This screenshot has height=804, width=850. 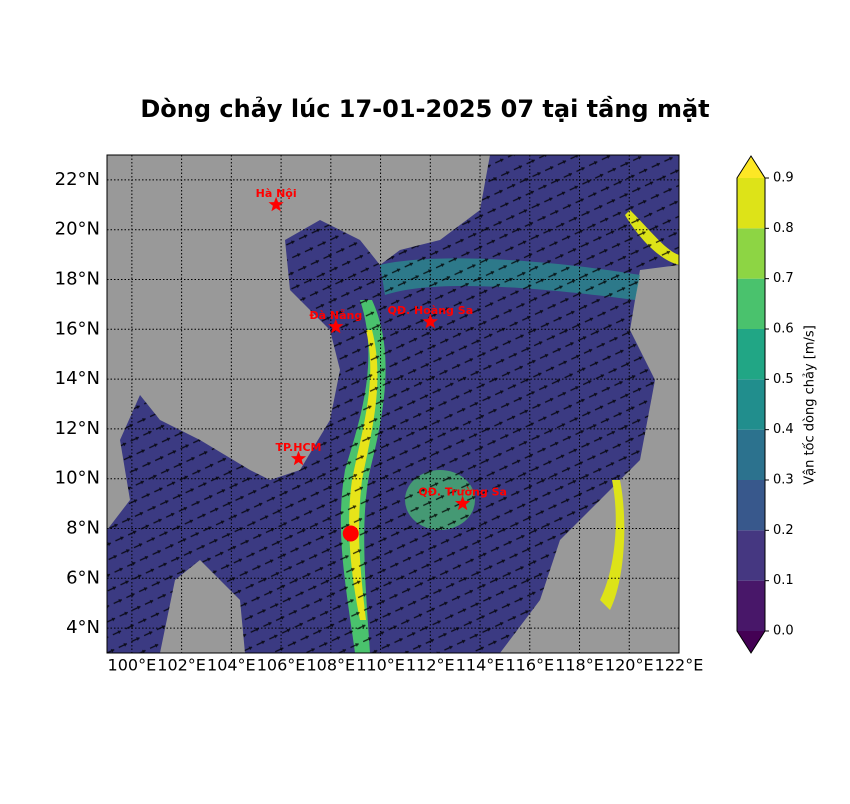 What do you see at coordinates (679, 665) in the screenshot?
I see `x-tick-label: 122°E` at bounding box center [679, 665].